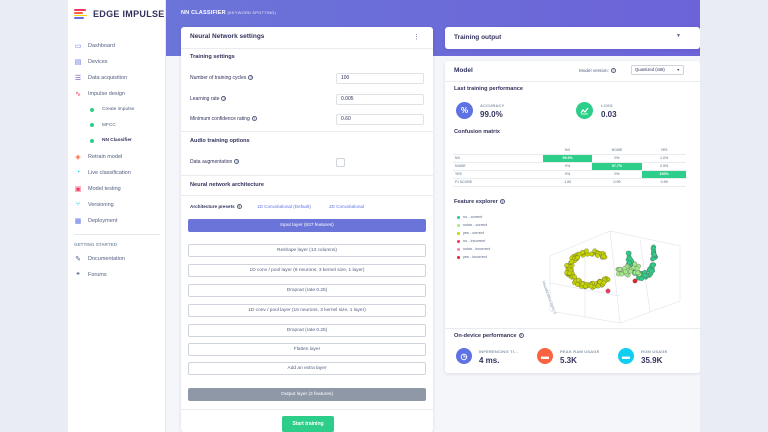  I want to click on sidebar-item-impulse-design: ∿ Impulse design, so click(100, 94).